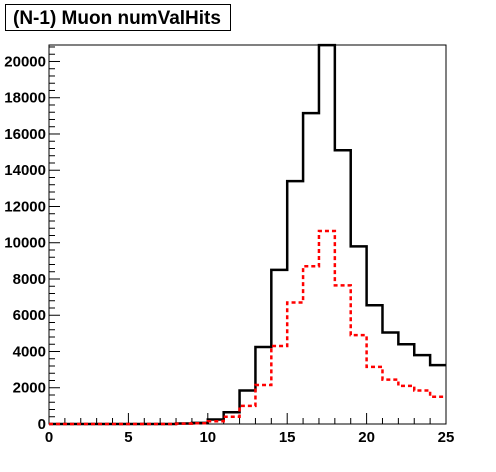 The image size is (496, 472). Describe the element at coordinates (29, 388) in the screenshot. I see `y-tick-label: 2000` at that location.